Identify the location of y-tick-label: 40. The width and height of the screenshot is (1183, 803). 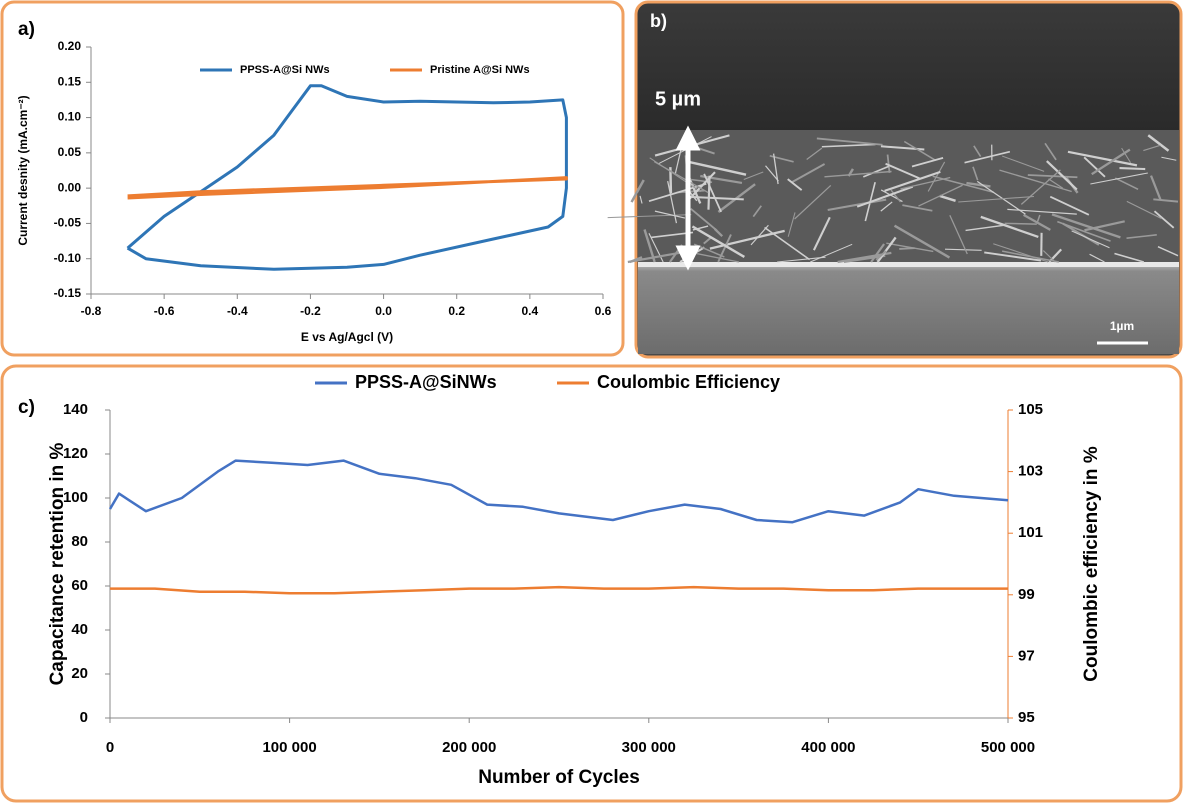
(79, 629).